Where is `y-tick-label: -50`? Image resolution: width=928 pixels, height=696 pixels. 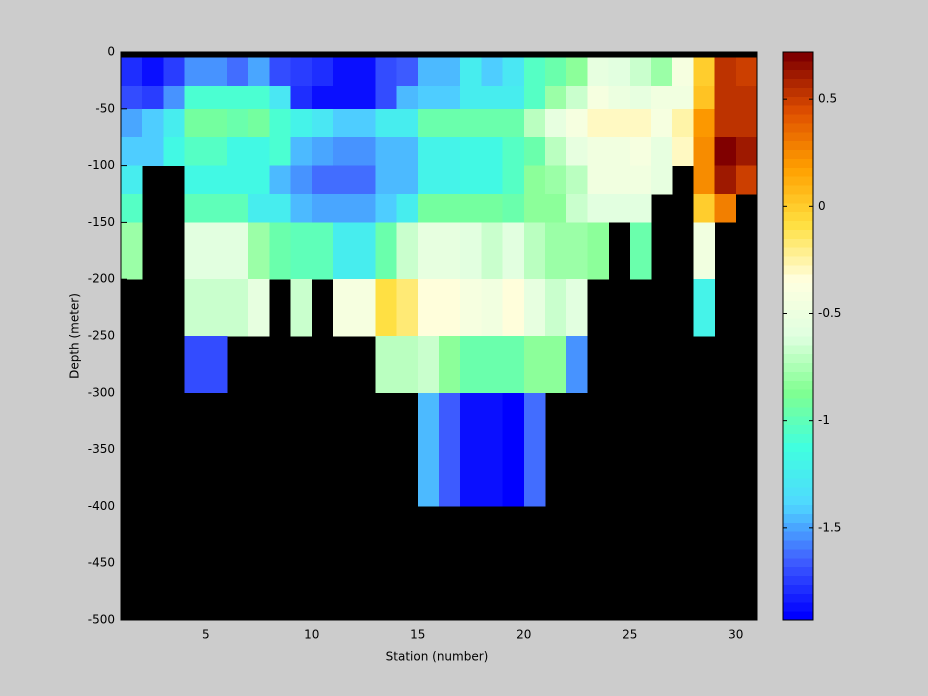 y-tick-label: -50 is located at coordinates (105, 108).